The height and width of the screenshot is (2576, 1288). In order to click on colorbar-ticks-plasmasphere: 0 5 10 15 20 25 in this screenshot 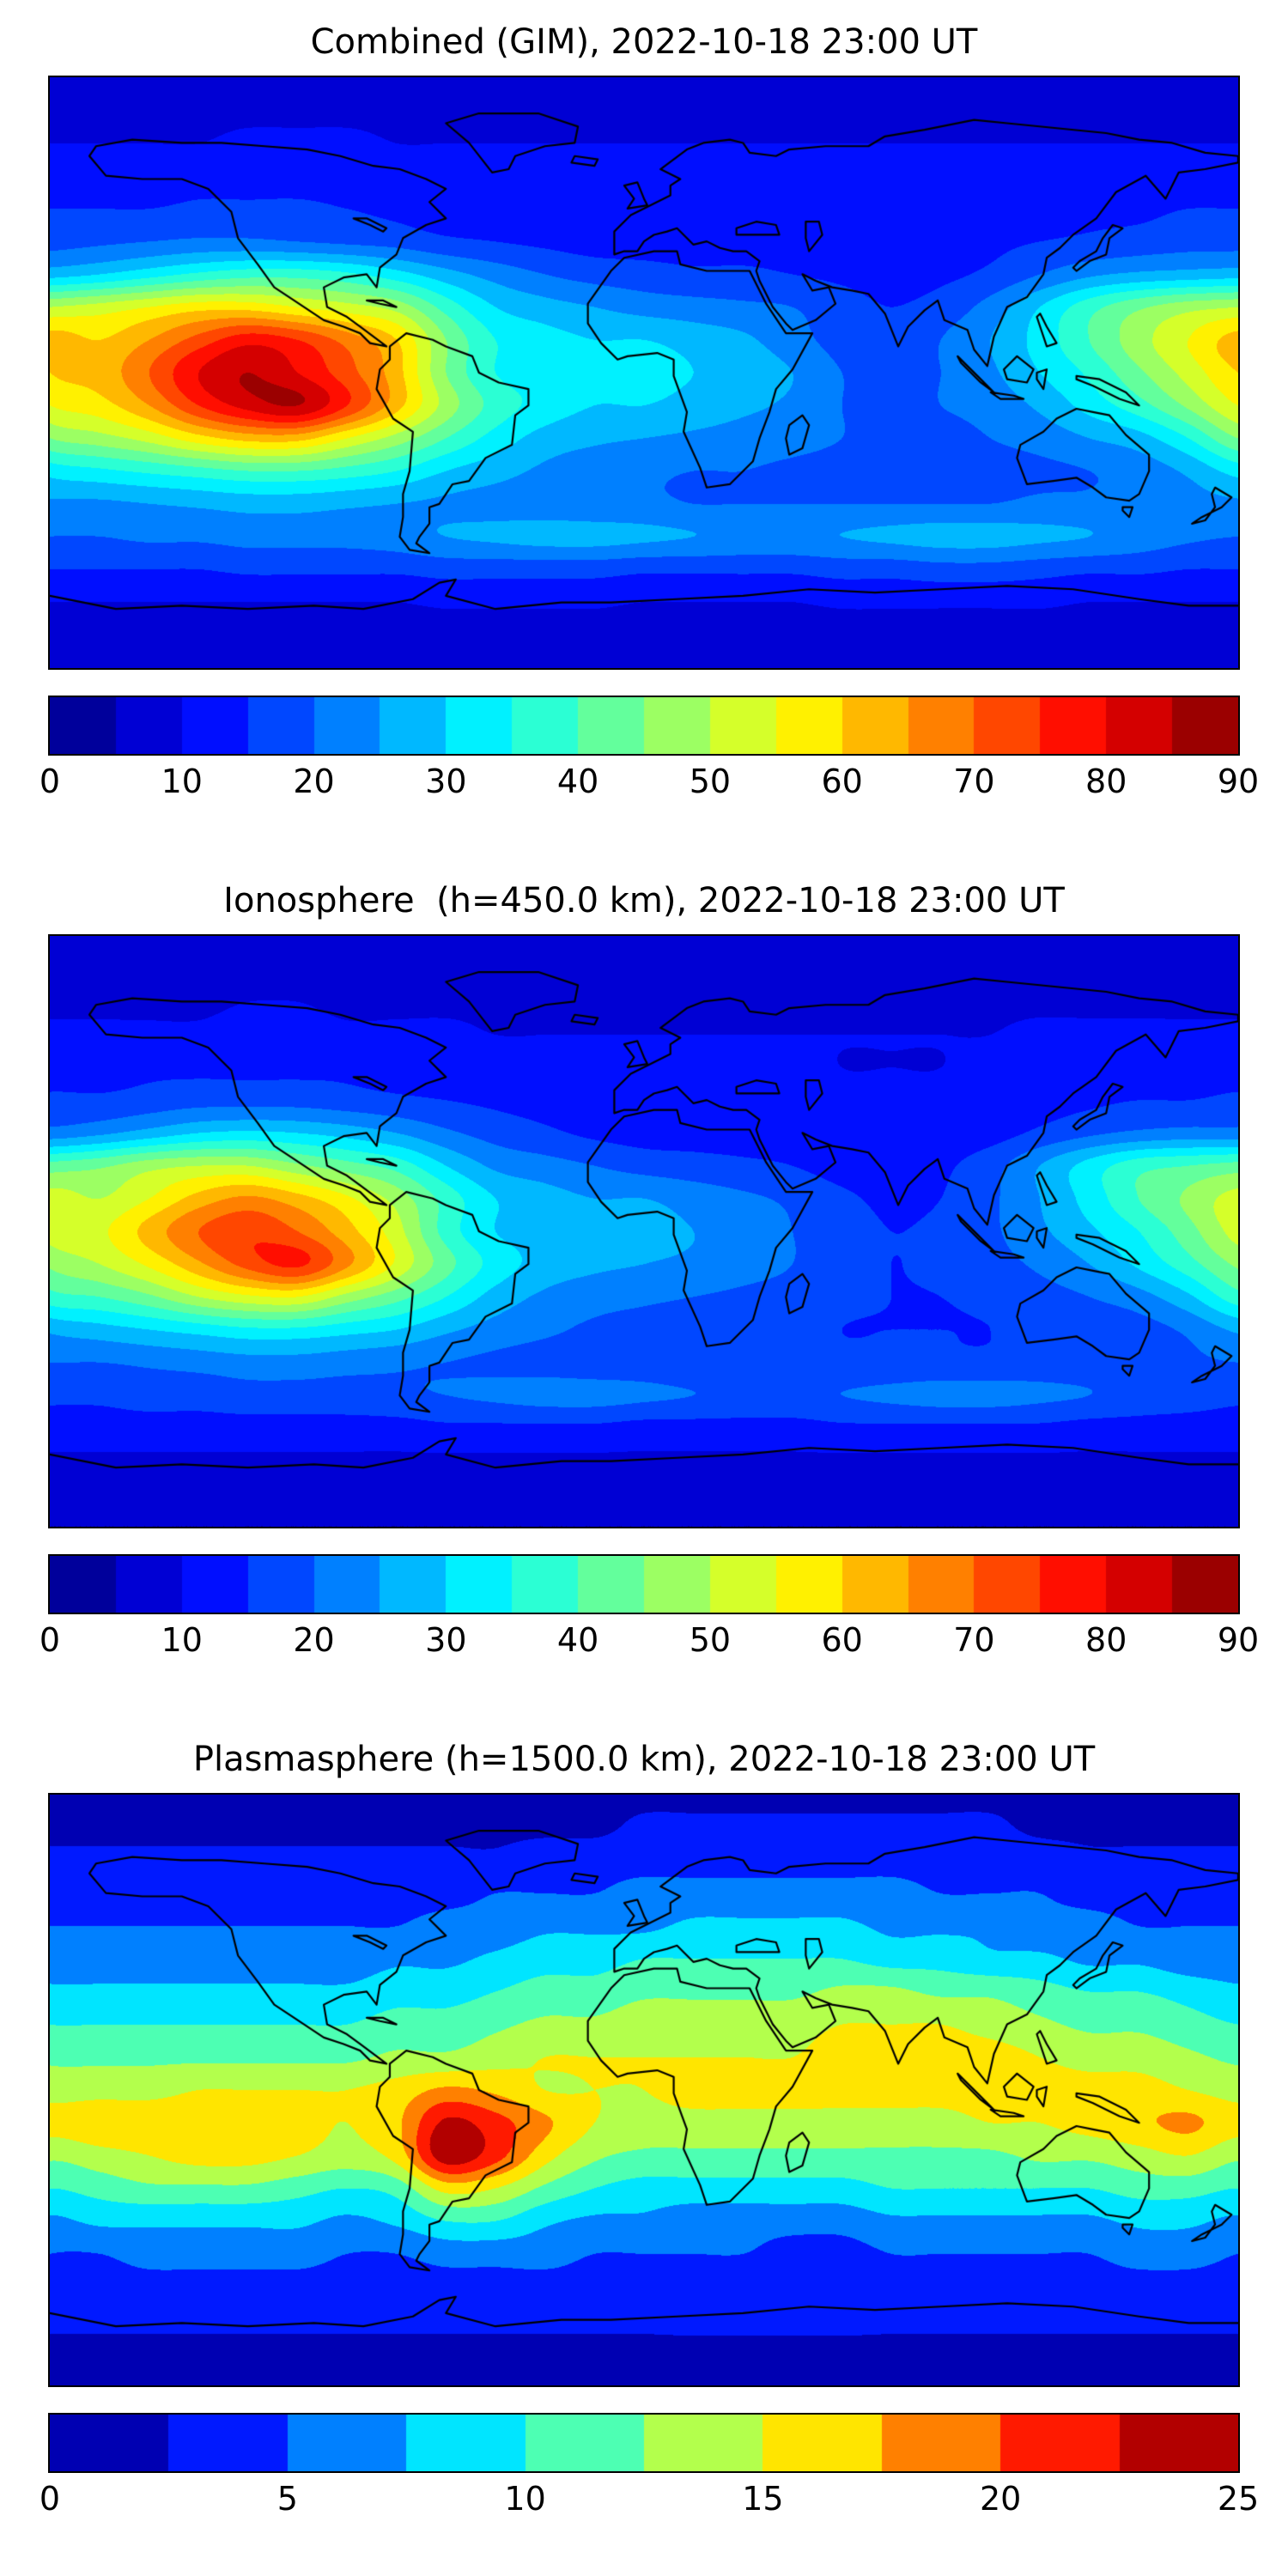, I will do `click(649, 2500)`.